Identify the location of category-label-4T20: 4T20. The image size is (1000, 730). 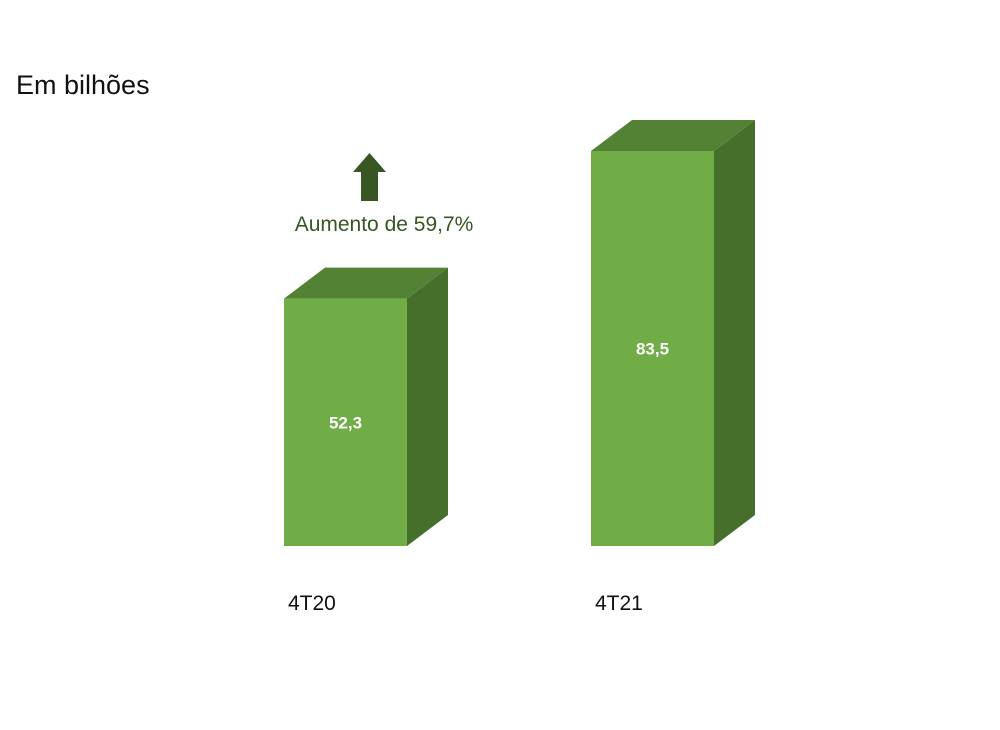
(312, 603).